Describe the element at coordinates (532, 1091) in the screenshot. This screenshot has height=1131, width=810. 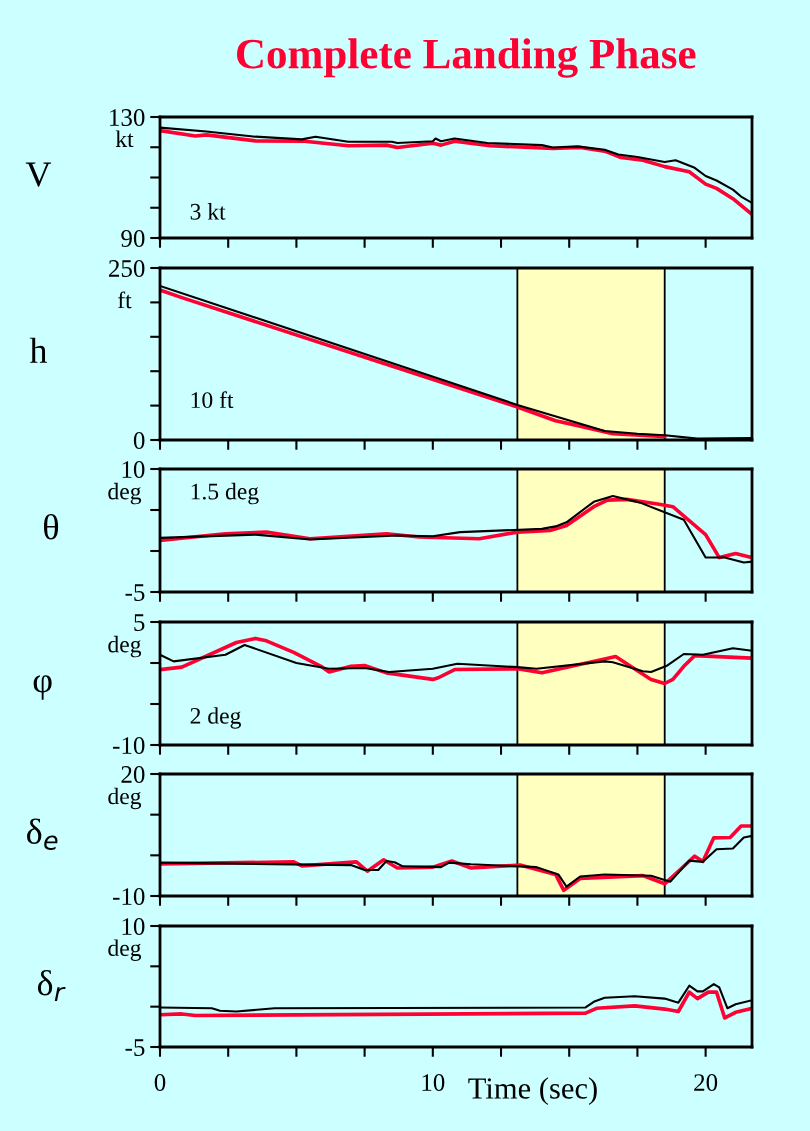
I see `x-axis-title: Time (sec)` at that location.